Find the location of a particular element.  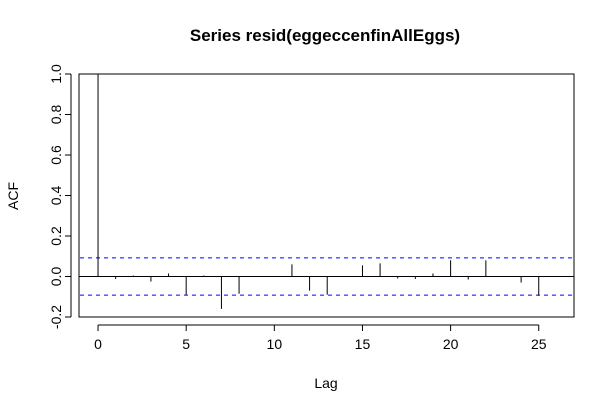

x-tick-label: 10 is located at coordinates (275, 344).